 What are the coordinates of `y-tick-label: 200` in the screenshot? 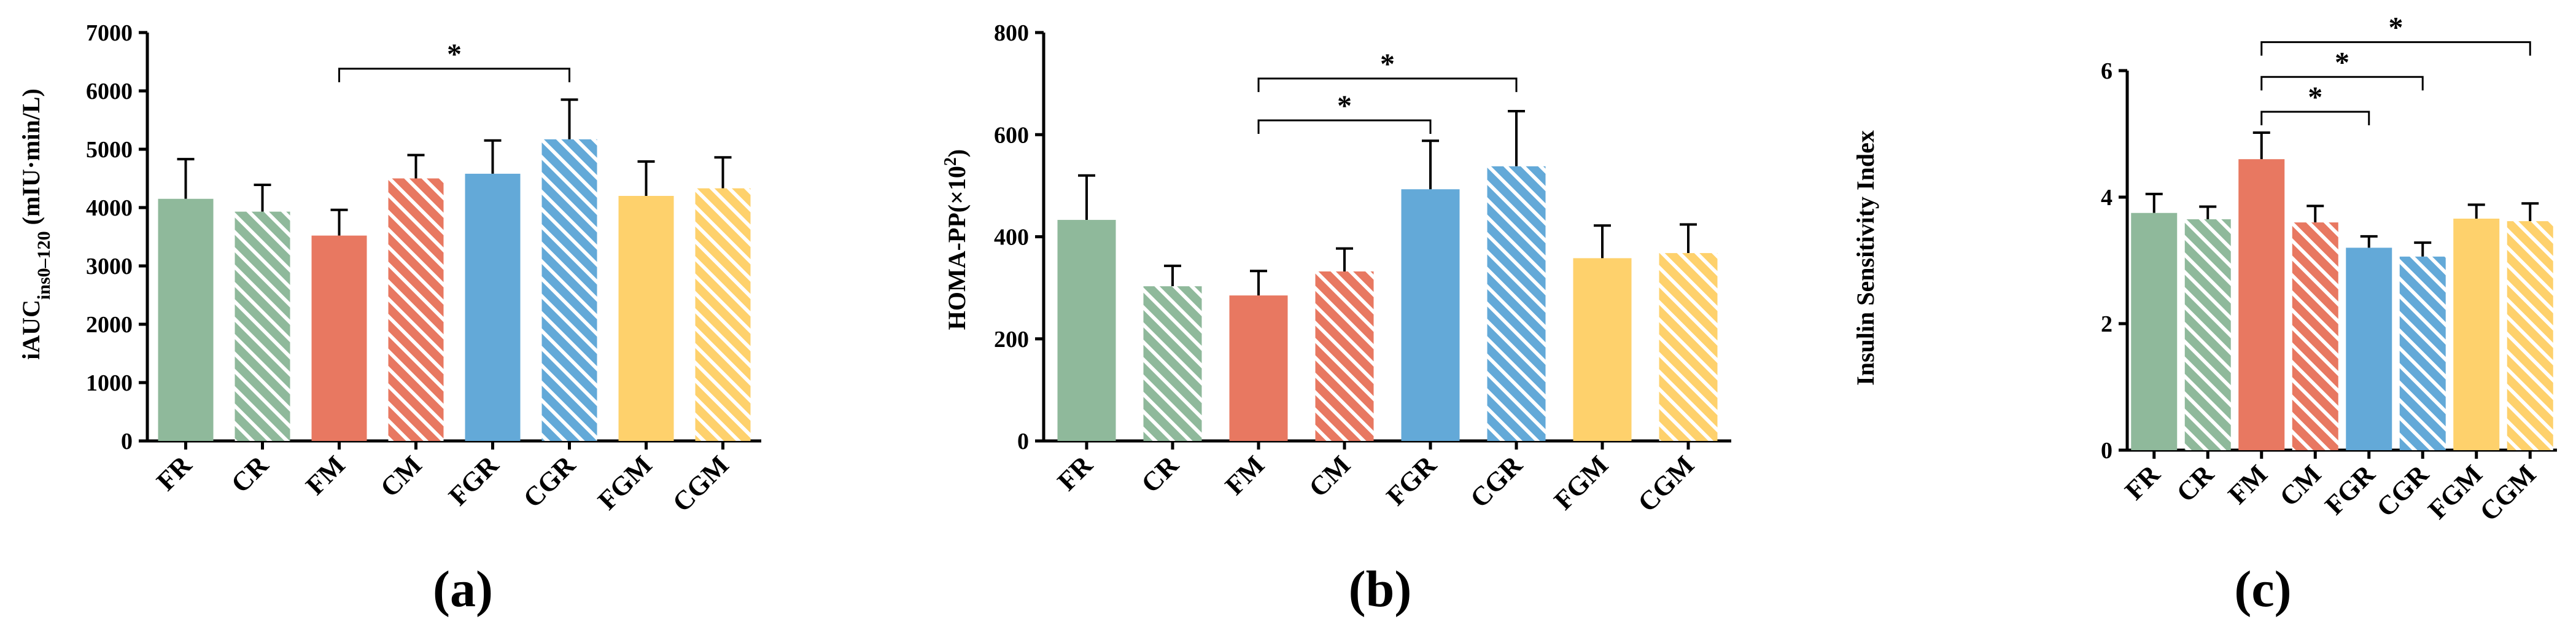 It's located at (1011, 340).